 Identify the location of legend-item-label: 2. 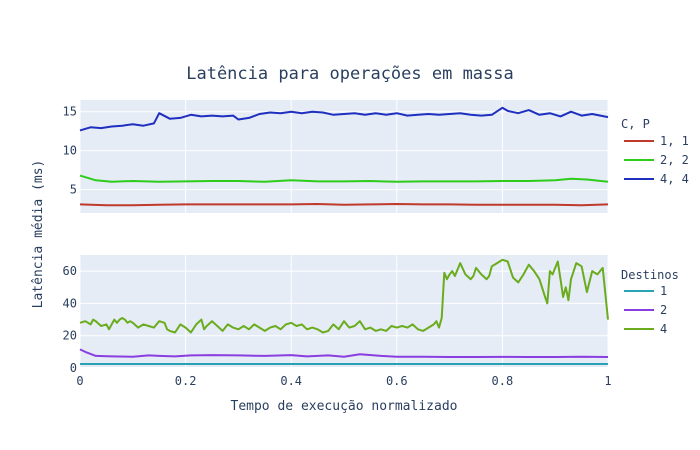
(663, 310).